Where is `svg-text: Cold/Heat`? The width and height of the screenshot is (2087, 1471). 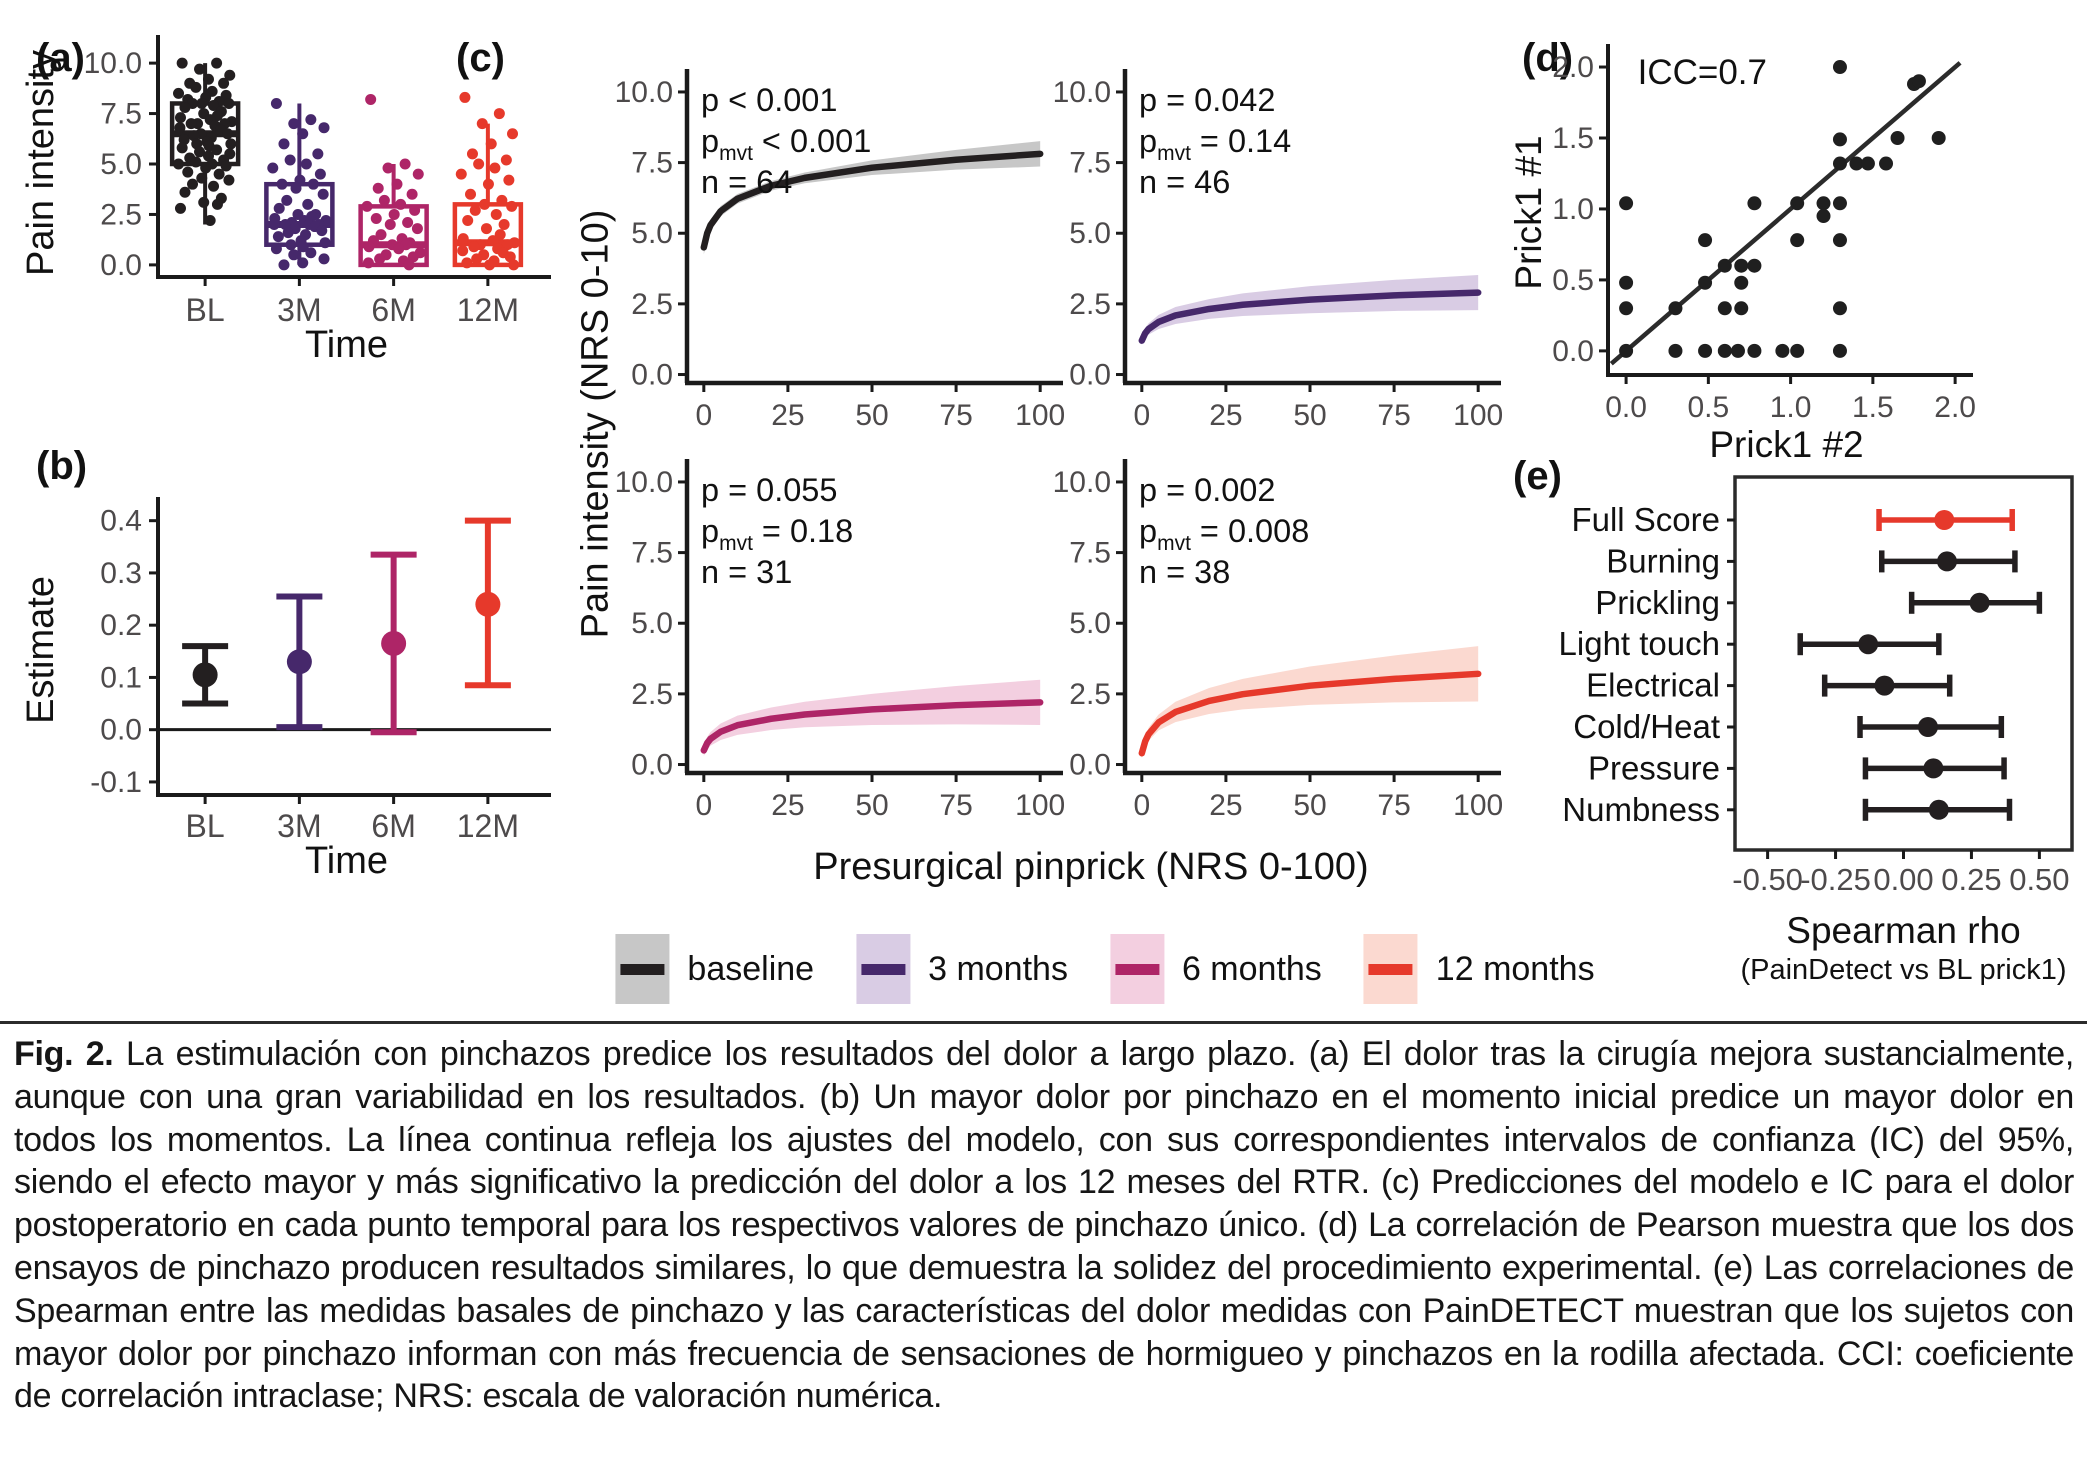 svg-text: Cold/Heat is located at coordinates (1646, 726).